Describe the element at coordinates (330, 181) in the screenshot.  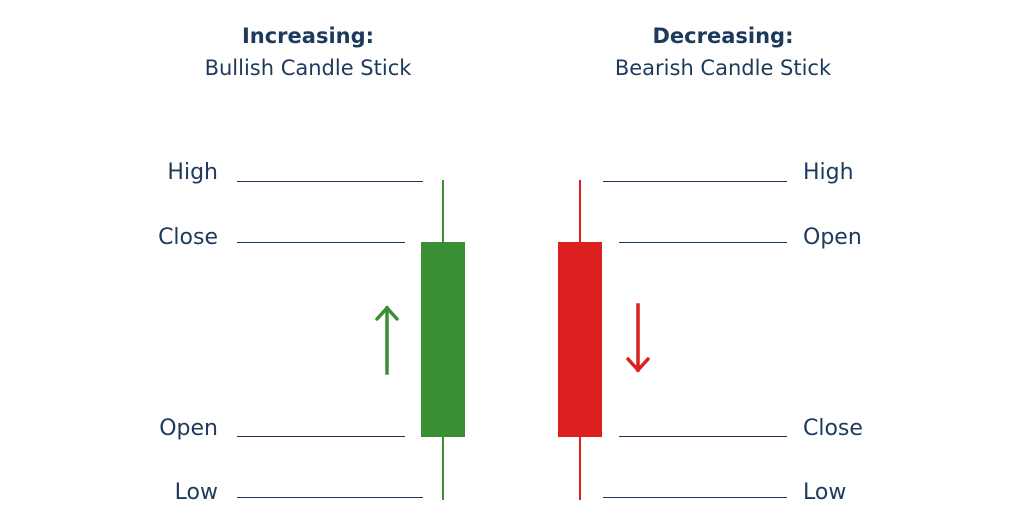
I see `bullish-line-high` at that location.